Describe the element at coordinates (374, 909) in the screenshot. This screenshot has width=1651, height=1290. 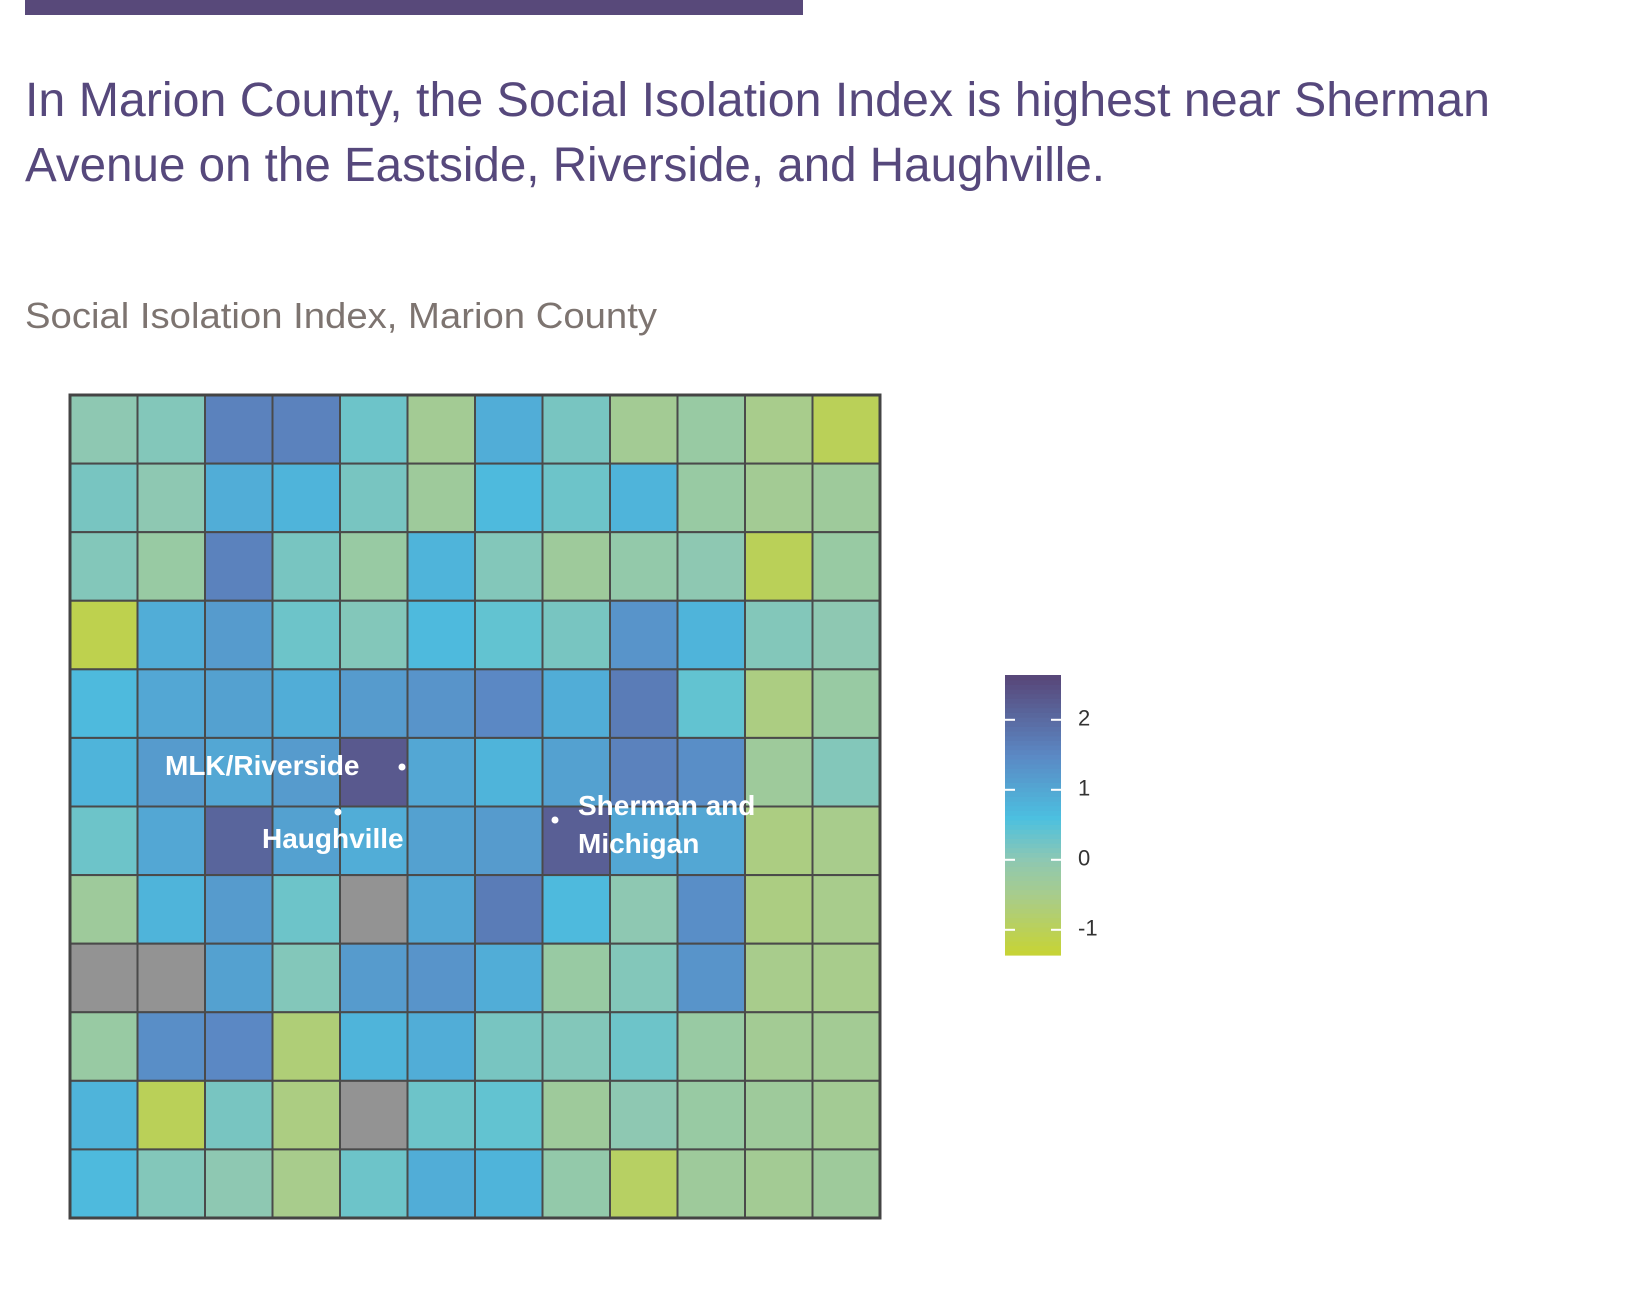
I see `no-data-tract` at that location.